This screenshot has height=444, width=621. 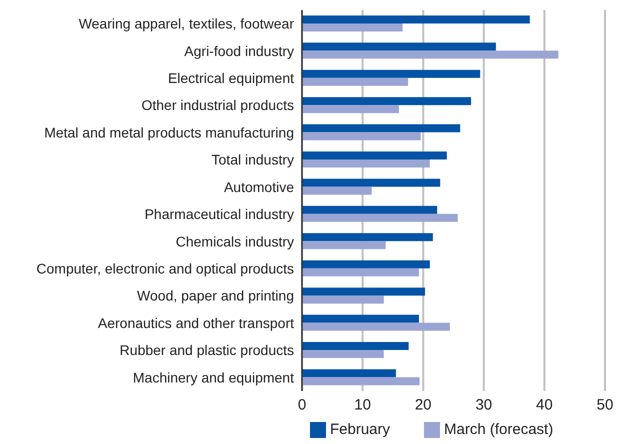 I want to click on y-tick-label: Automotive, so click(x=259, y=186).